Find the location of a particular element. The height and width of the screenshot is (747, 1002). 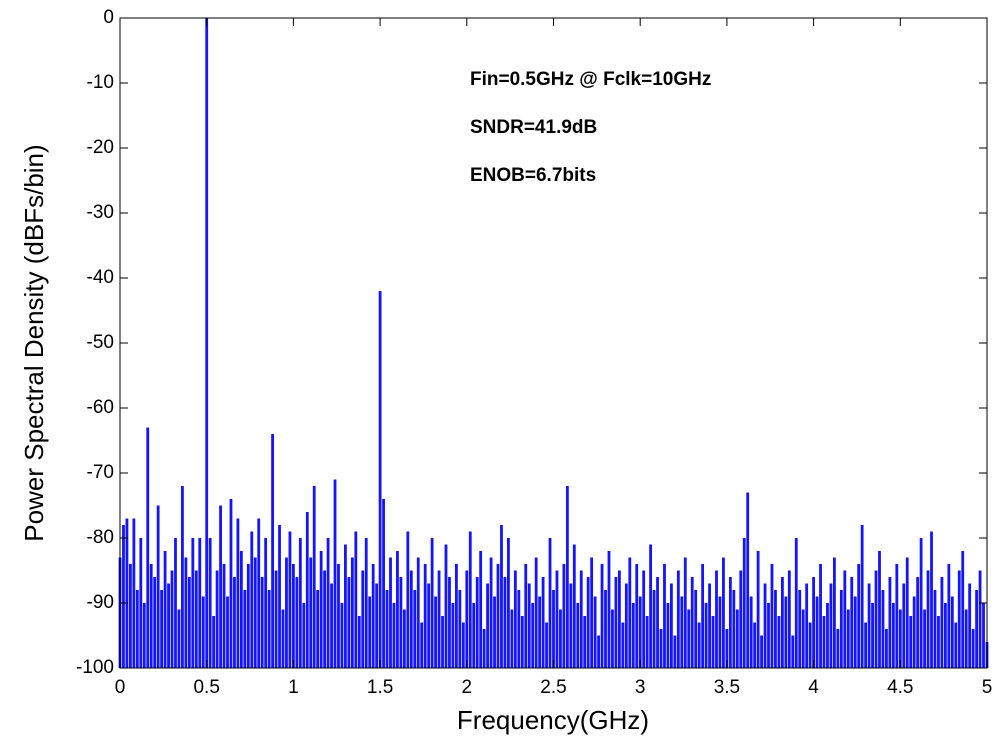

y-tick-label: -100 is located at coordinates (95, 667).